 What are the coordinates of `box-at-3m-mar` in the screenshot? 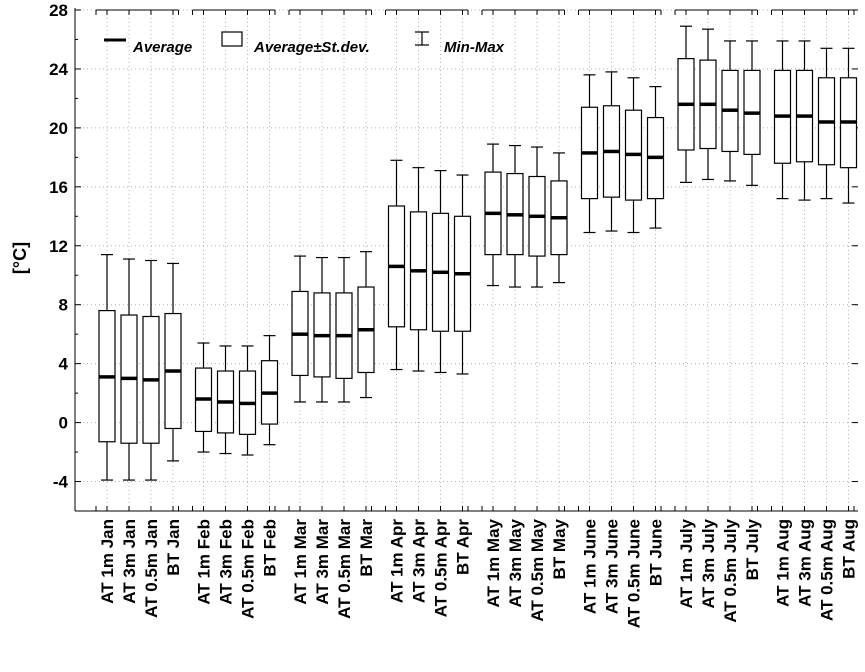 It's located at (322, 329).